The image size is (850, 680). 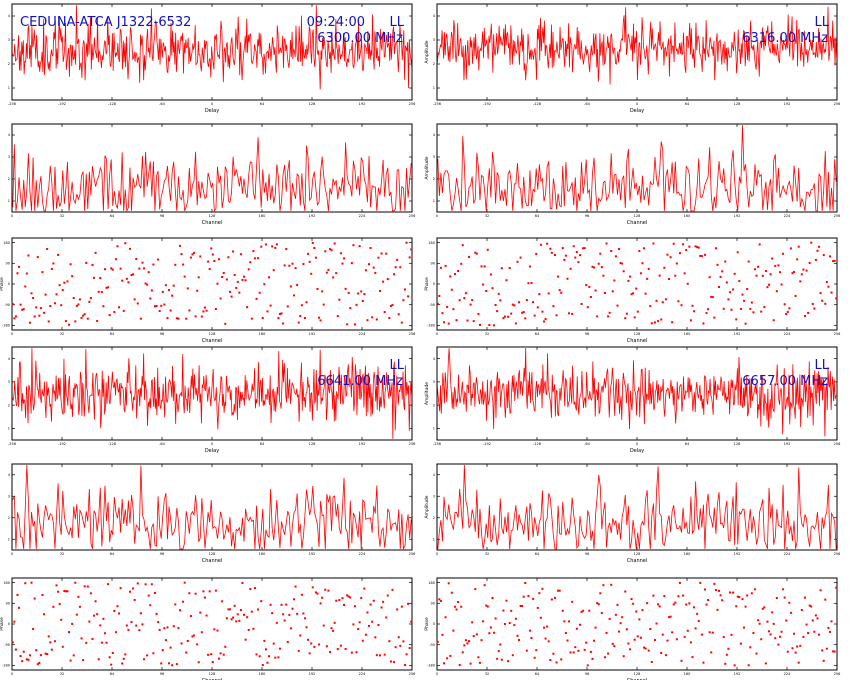 What do you see at coordinates (12, 334) in the screenshot?
I see `x-tick-label: 0` at bounding box center [12, 334].